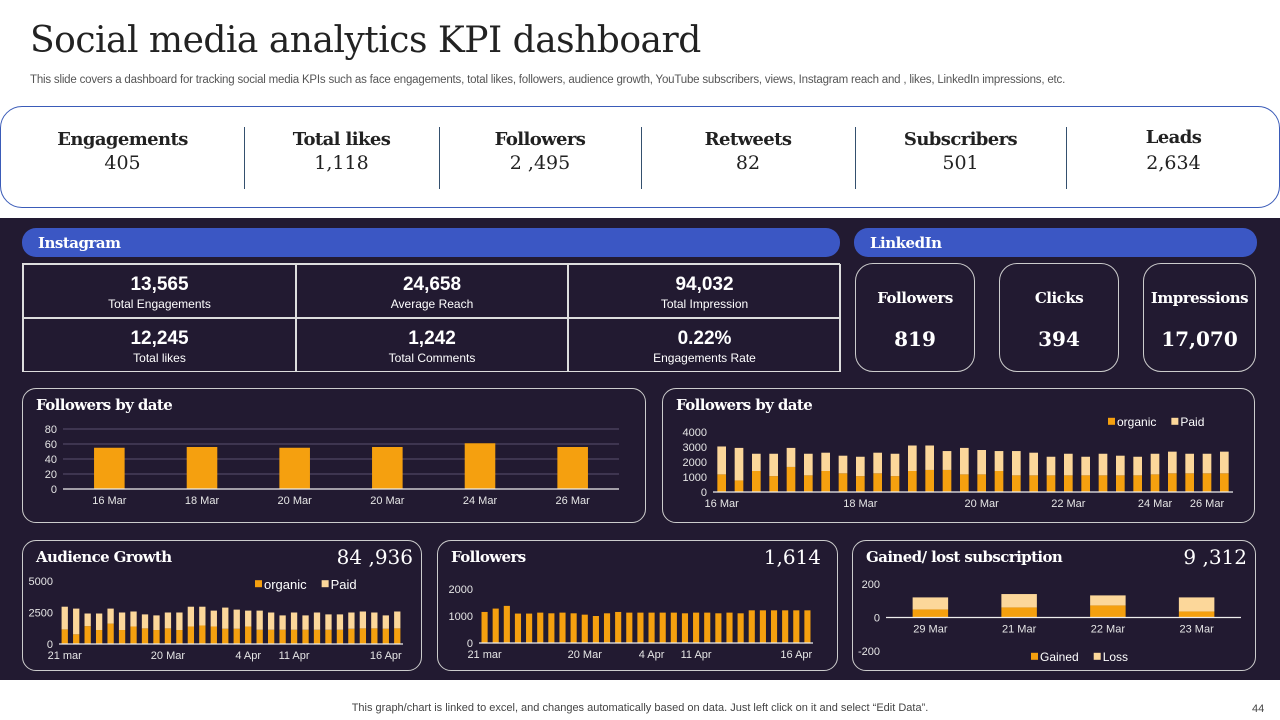  I want to click on kpi-leads: Leads 2,634, so click(1173, 157).